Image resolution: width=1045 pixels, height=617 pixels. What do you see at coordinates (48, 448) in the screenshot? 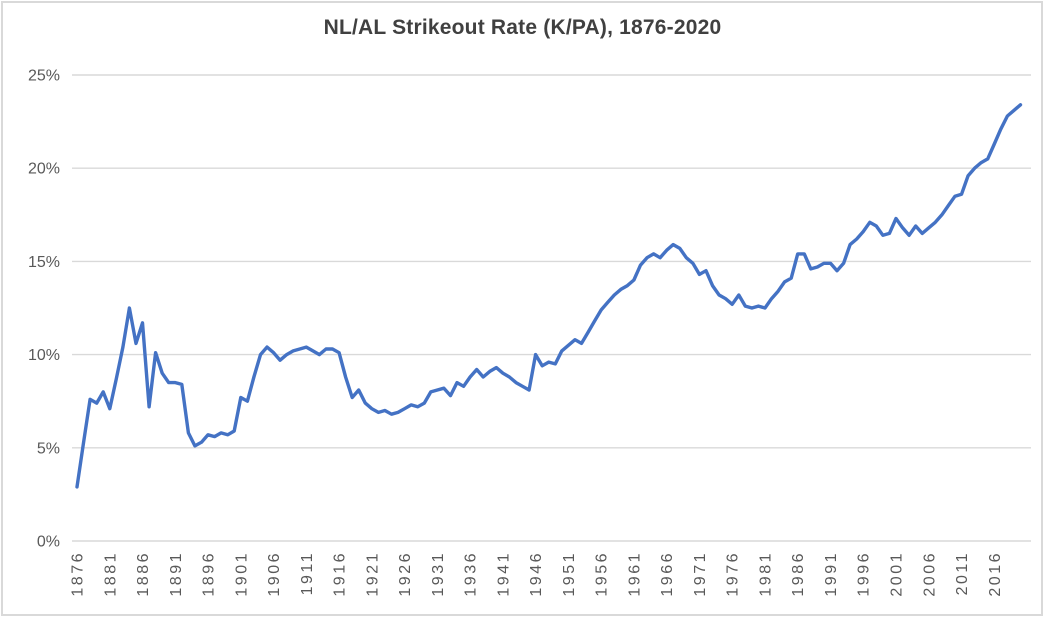
I see `y-tick-label: 5%` at bounding box center [48, 448].